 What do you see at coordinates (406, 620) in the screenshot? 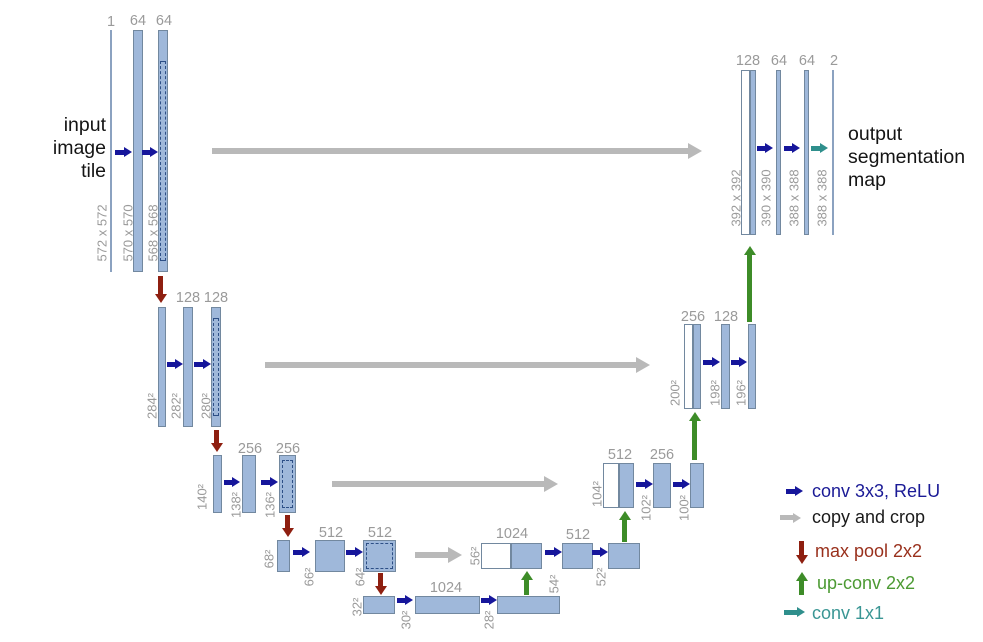
I see `dim-label: 30²` at bounding box center [406, 620].